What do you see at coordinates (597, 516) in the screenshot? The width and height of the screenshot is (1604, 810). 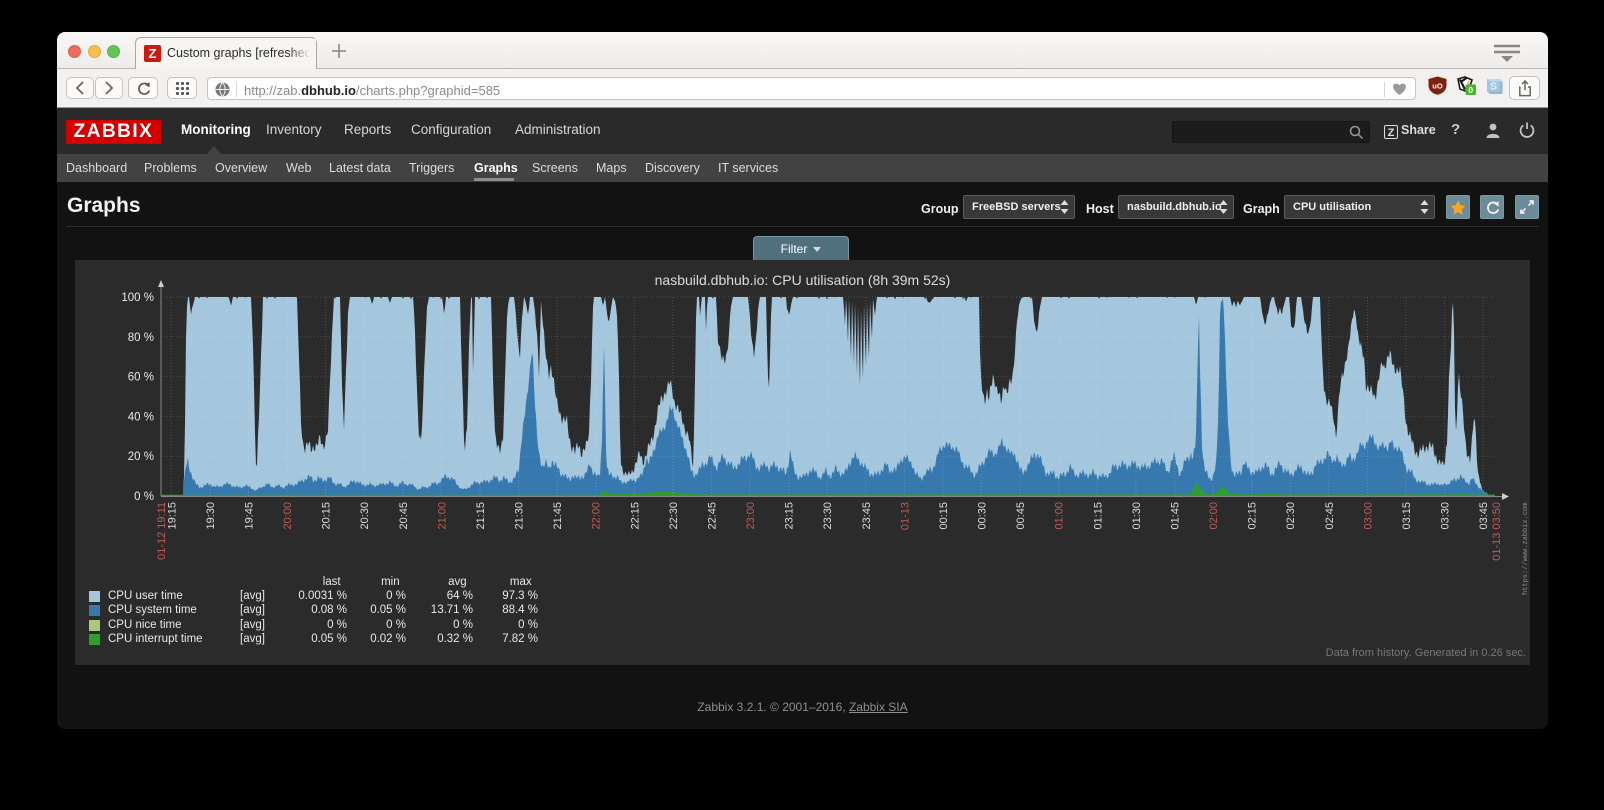 I see `svg-text: 22:00` at bounding box center [597, 516].